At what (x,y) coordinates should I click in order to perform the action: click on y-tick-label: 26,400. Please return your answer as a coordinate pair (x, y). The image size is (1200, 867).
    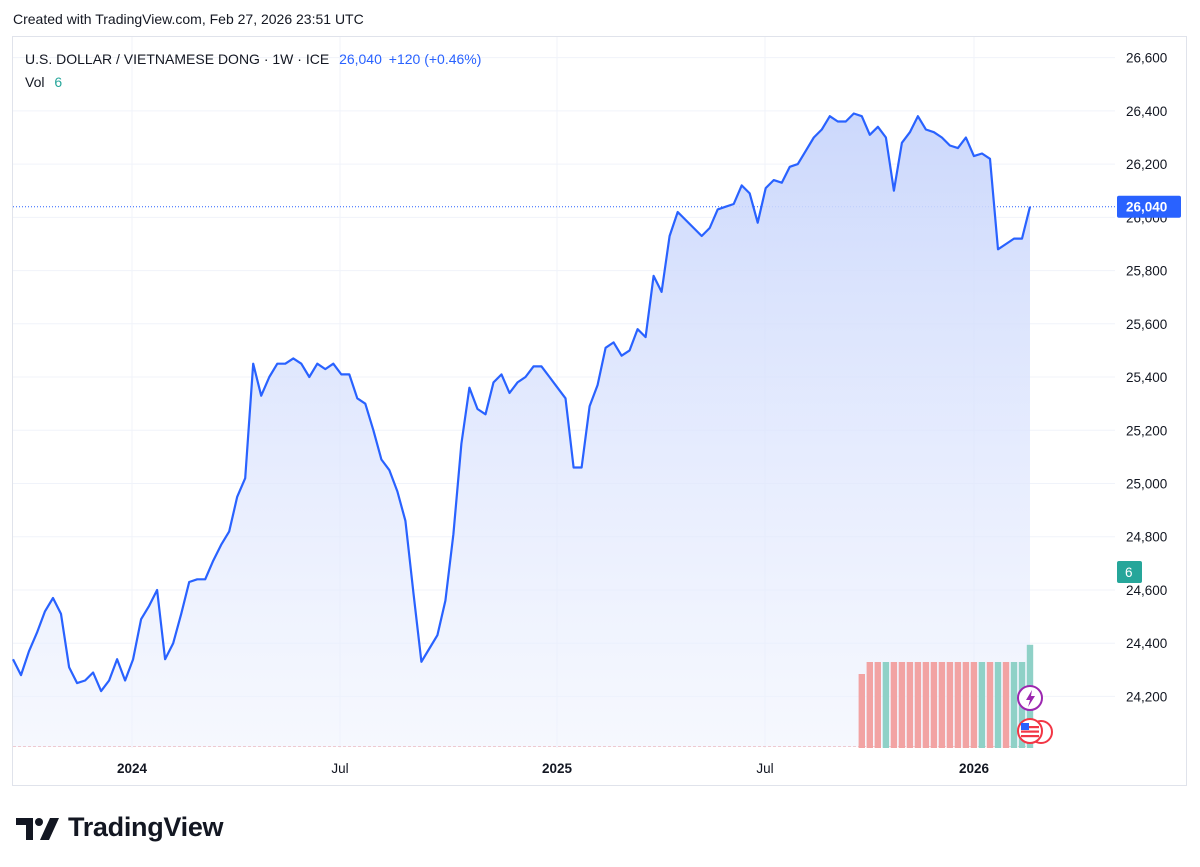
    Looking at the image, I should click on (1146, 111).